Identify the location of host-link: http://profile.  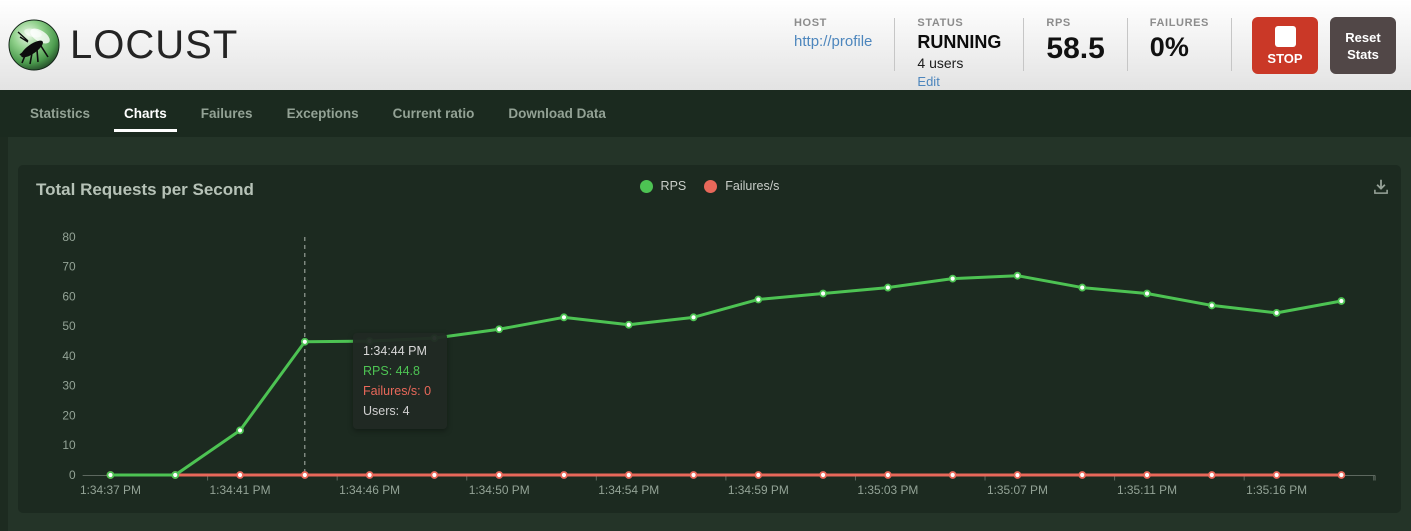
(833, 41).